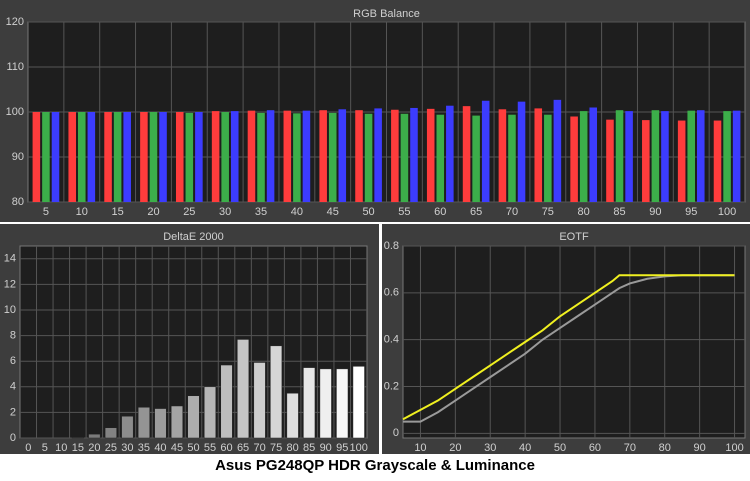  Describe the element at coordinates (153, 212) in the screenshot. I see `x-tick-label: 20` at that location.